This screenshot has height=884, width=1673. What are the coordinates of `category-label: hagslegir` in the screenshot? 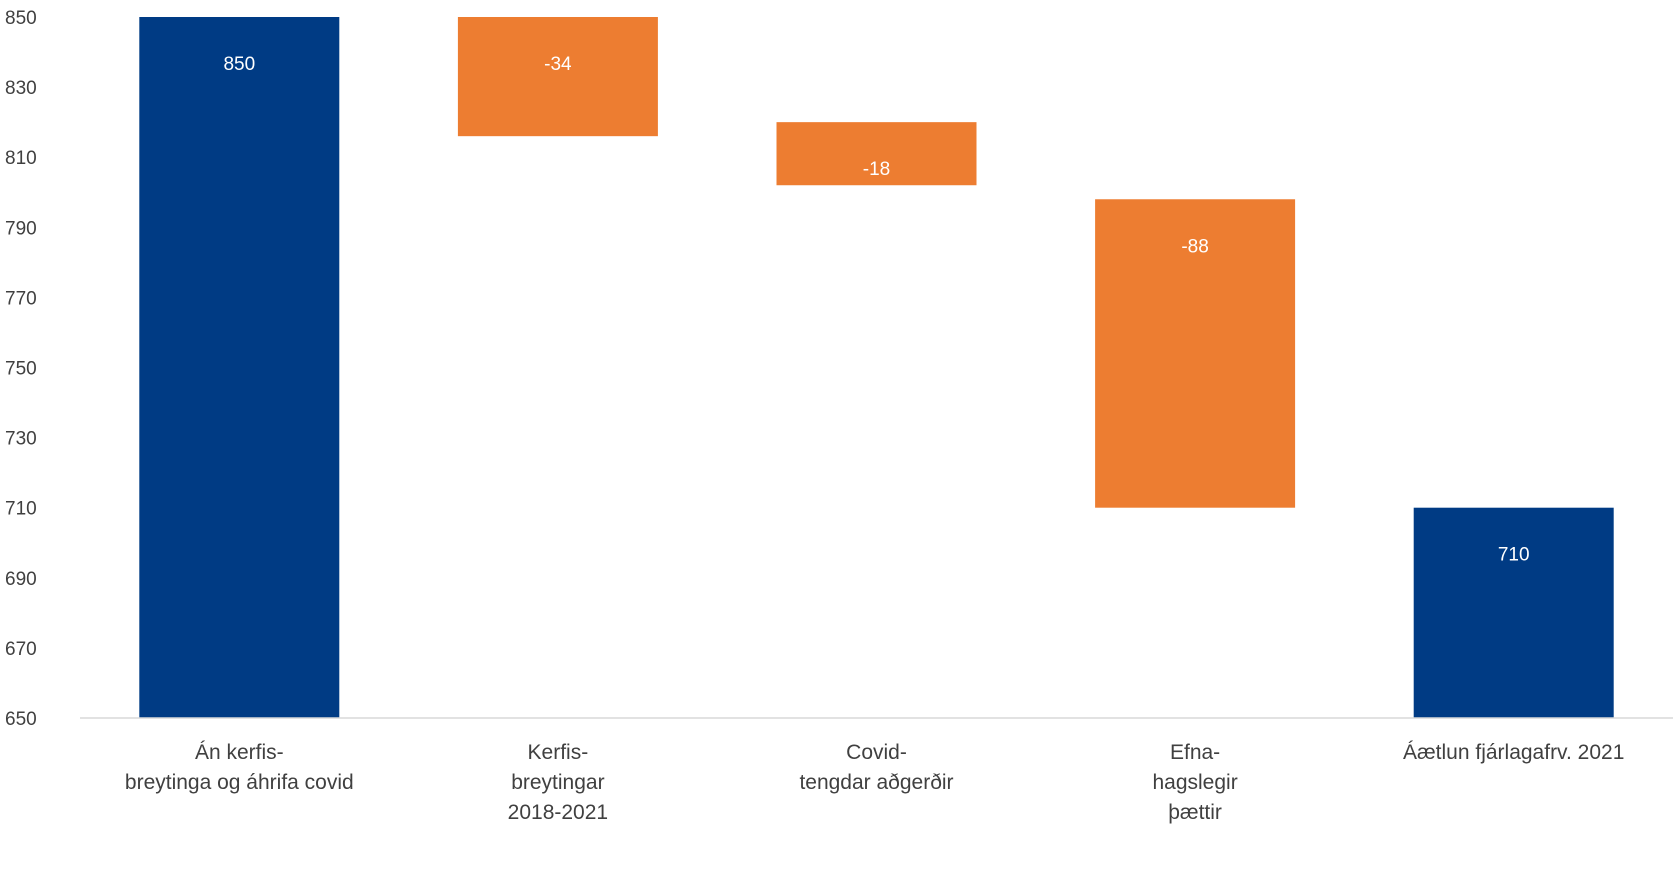 It's located at (1194, 782).